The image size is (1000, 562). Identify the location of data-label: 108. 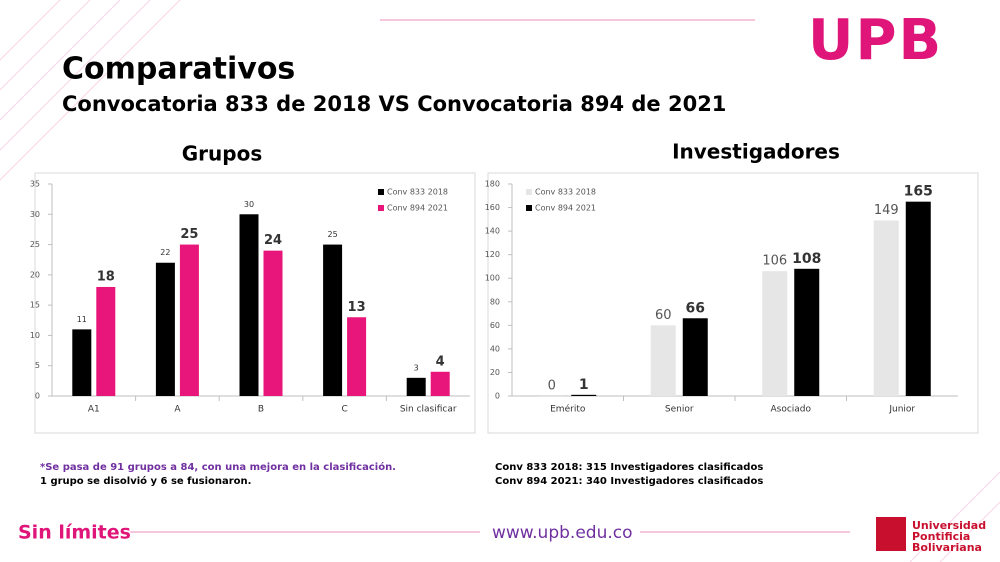
(806, 259).